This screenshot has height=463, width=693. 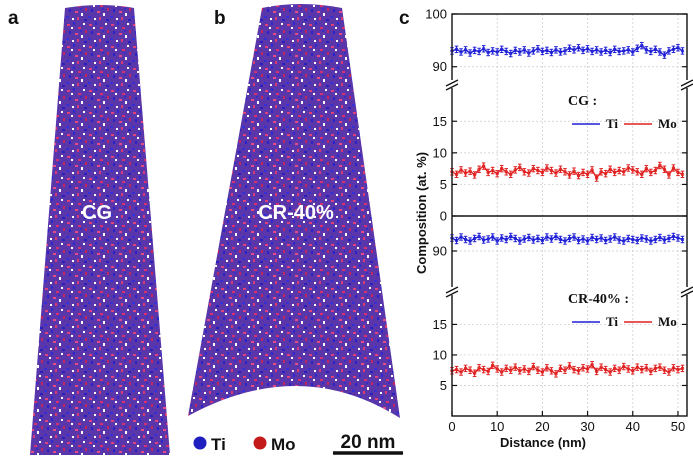 What do you see at coordinates (633, 426) in the screenshot?
I see `x-tick-label: 40` at bounding box center [633, 426].